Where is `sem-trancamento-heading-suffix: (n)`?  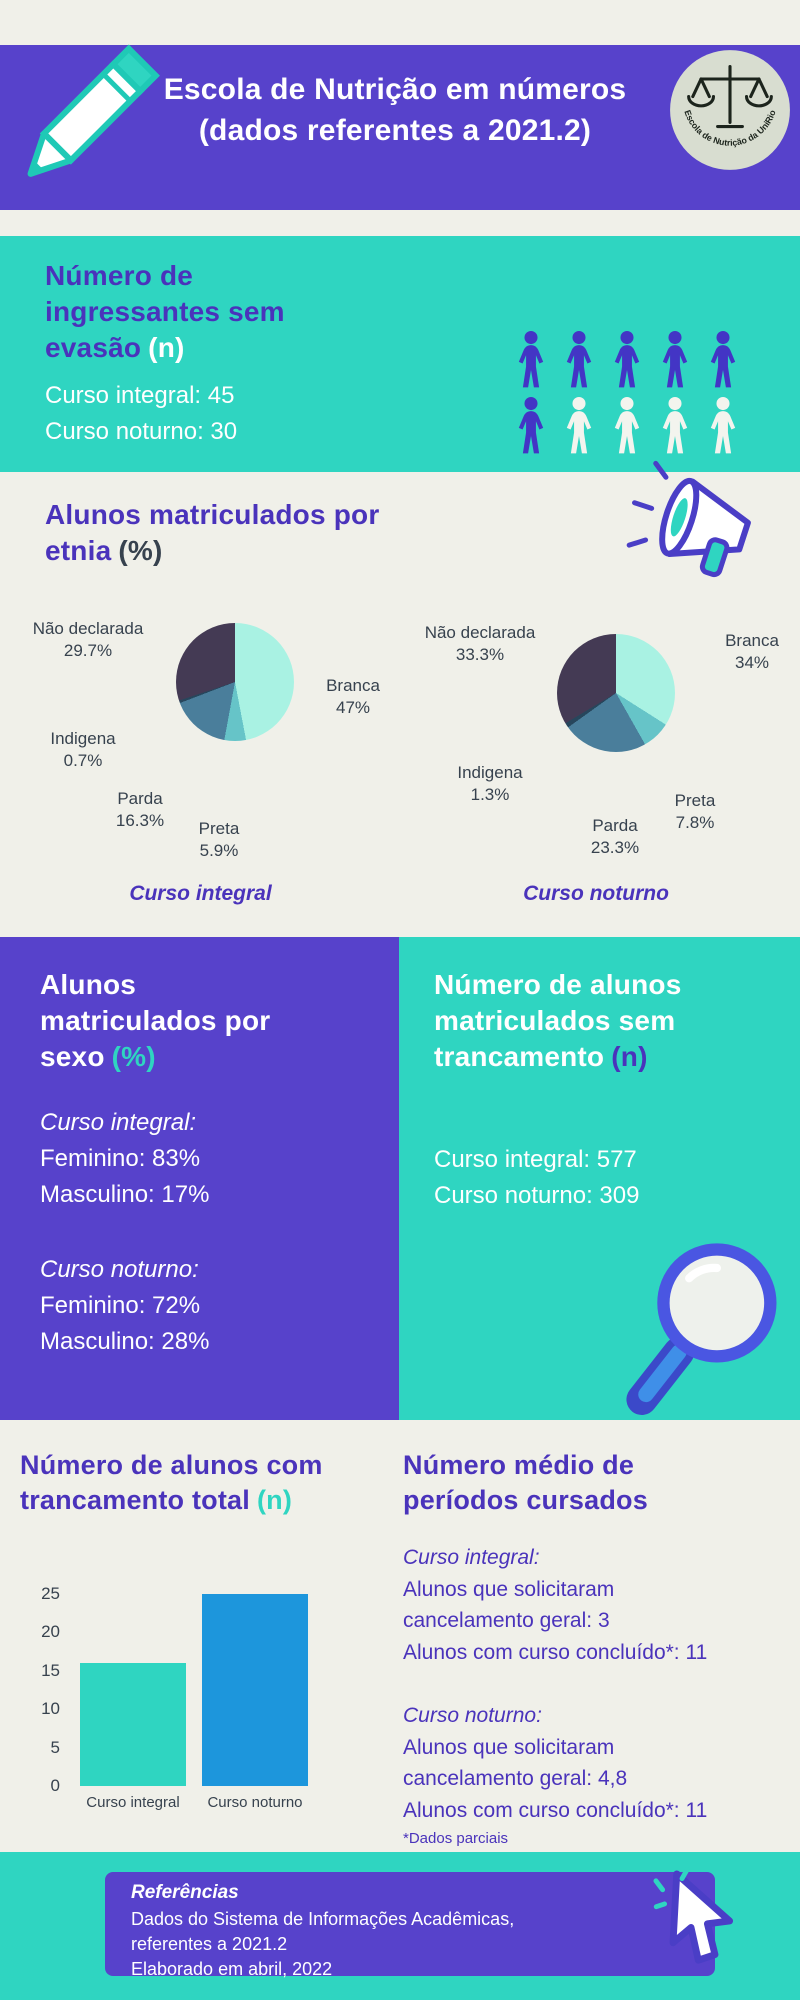 sem-trancamento-heading-suffix: (n) is located at coordinates (629, 1056).